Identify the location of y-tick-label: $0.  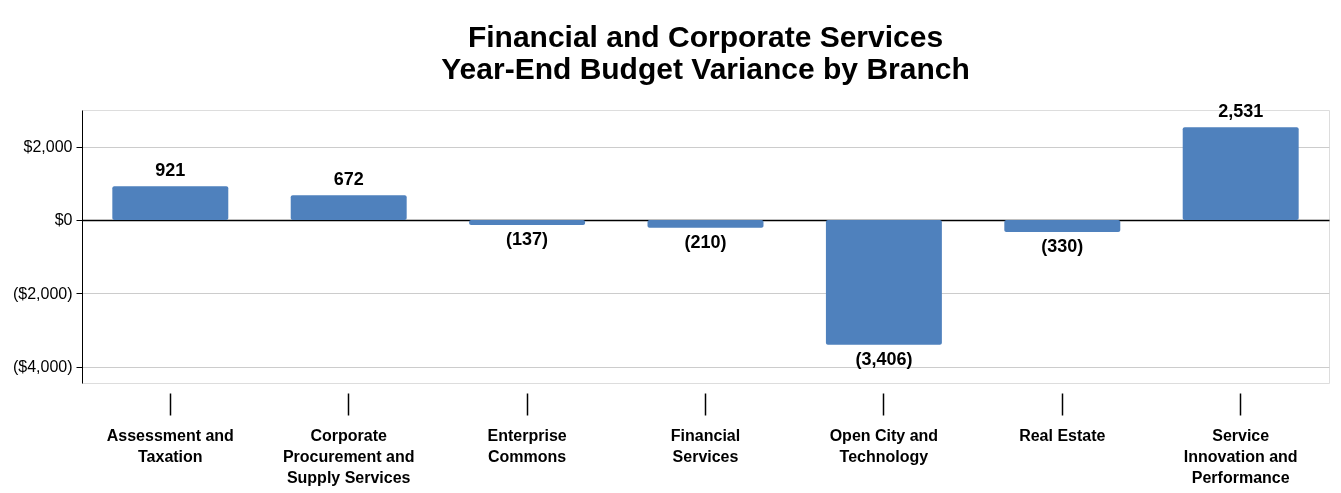
(63, 220).